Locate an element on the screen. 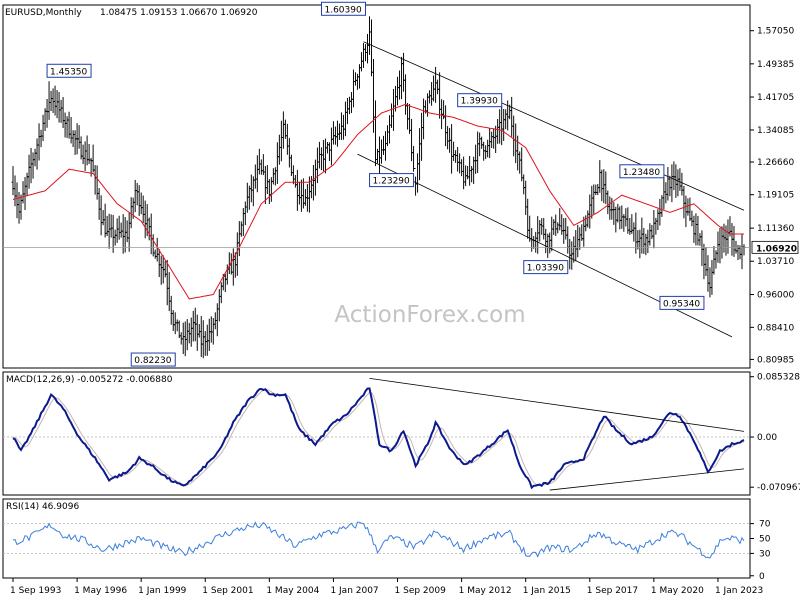  channel-trendline is located at coordinates (554, 126).